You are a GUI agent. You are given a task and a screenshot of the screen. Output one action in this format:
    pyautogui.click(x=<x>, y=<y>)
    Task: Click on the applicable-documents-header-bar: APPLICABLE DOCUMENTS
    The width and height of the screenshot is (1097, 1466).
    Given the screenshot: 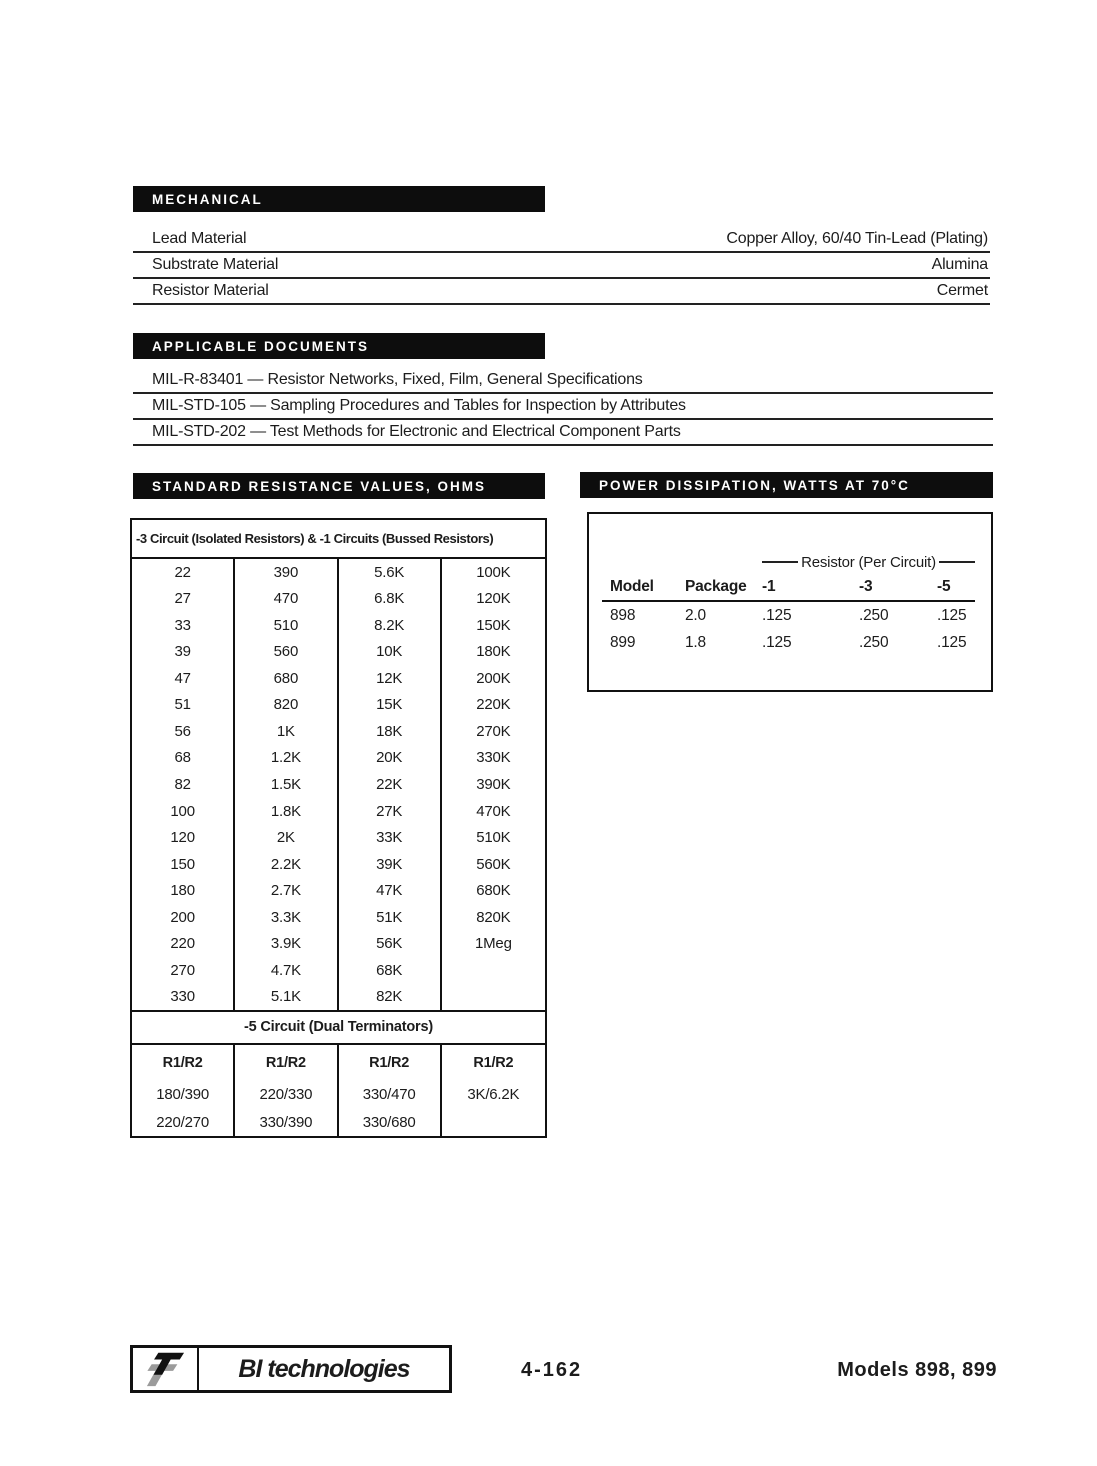 What is the action you would take?
    pyautogui.click(x=339, y=346)
    